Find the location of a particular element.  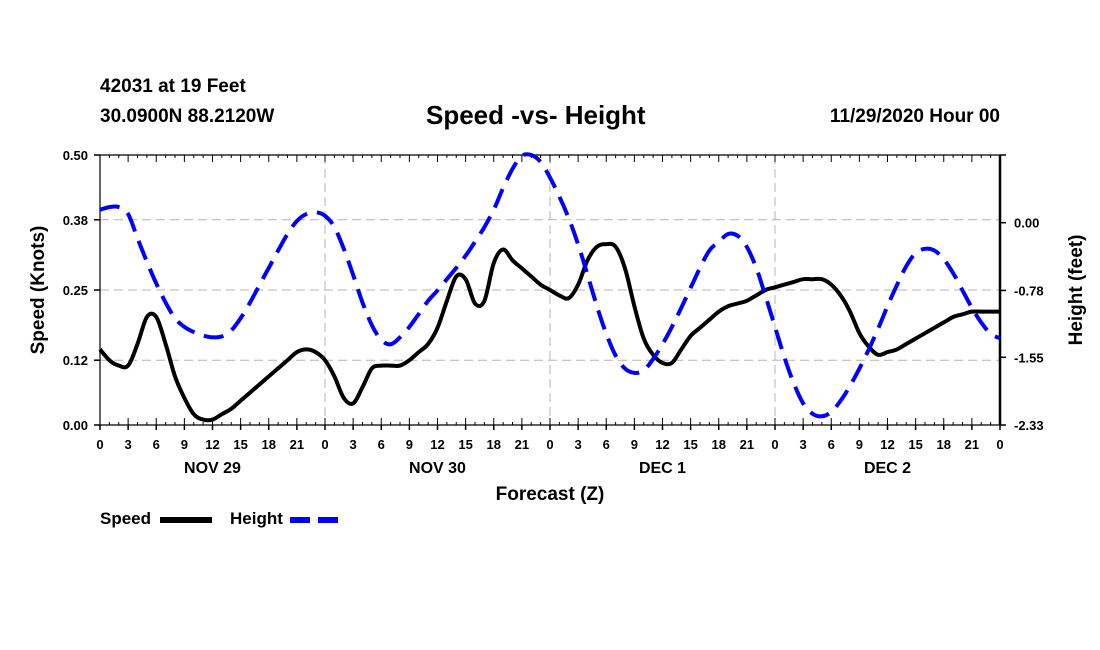

y-tick-label: 0.12 is located at coordinates (75, 360).